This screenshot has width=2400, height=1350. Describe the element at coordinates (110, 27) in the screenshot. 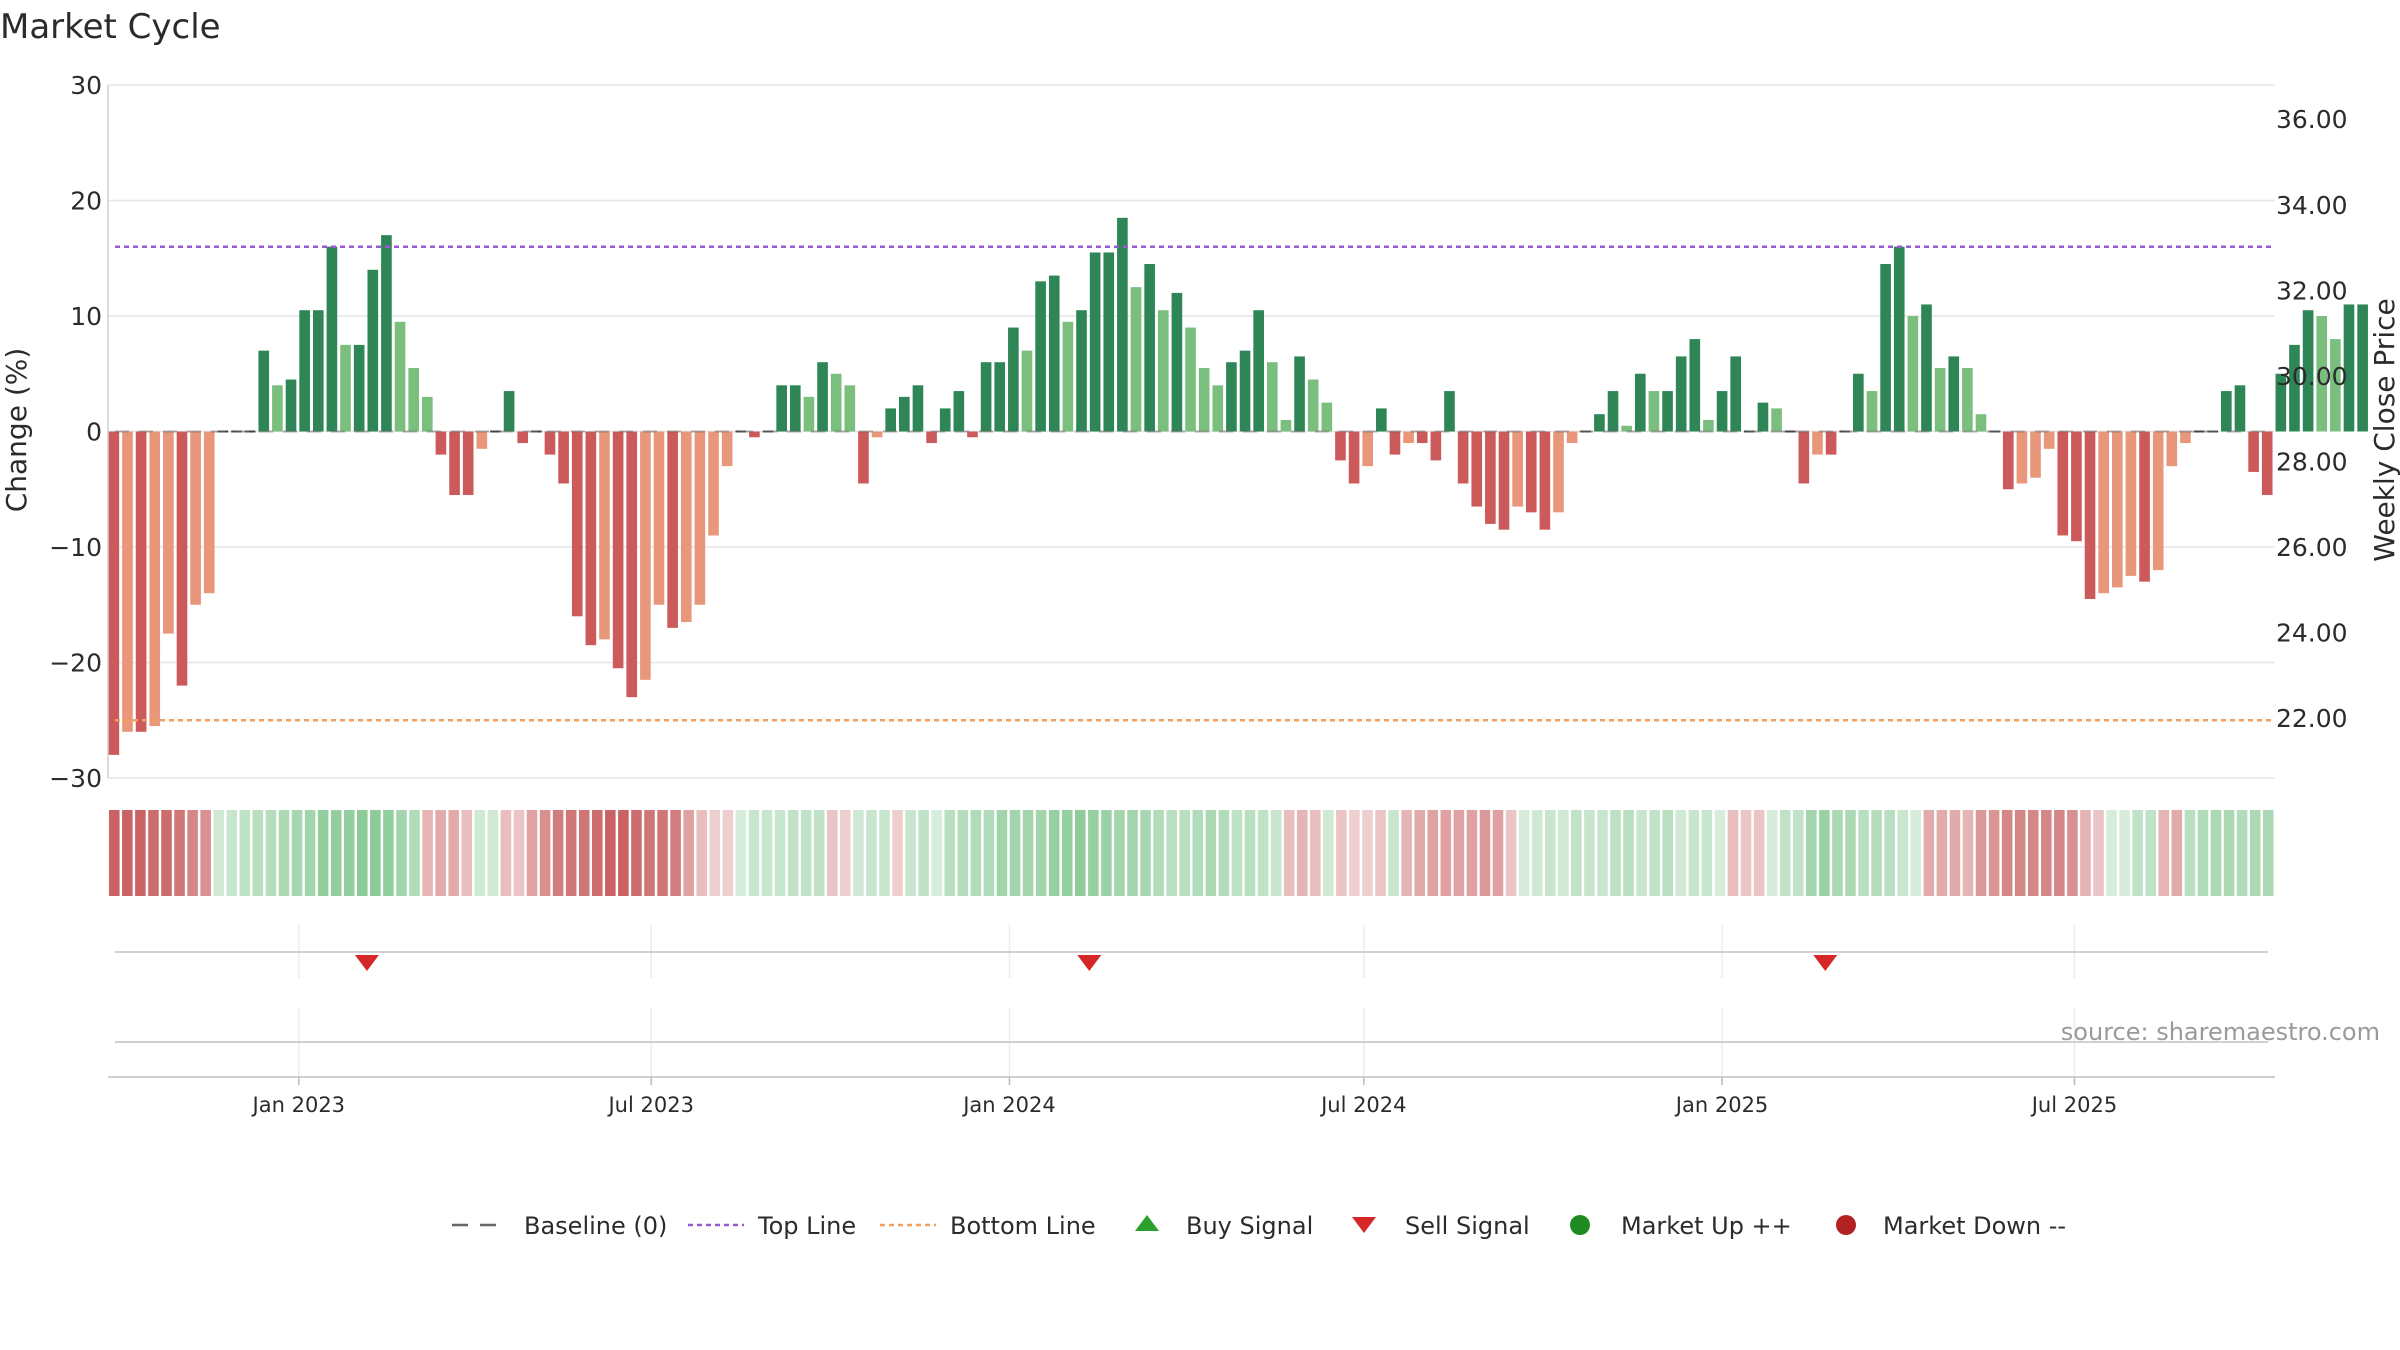

I see `chart-title: Market Cycle` at that location.